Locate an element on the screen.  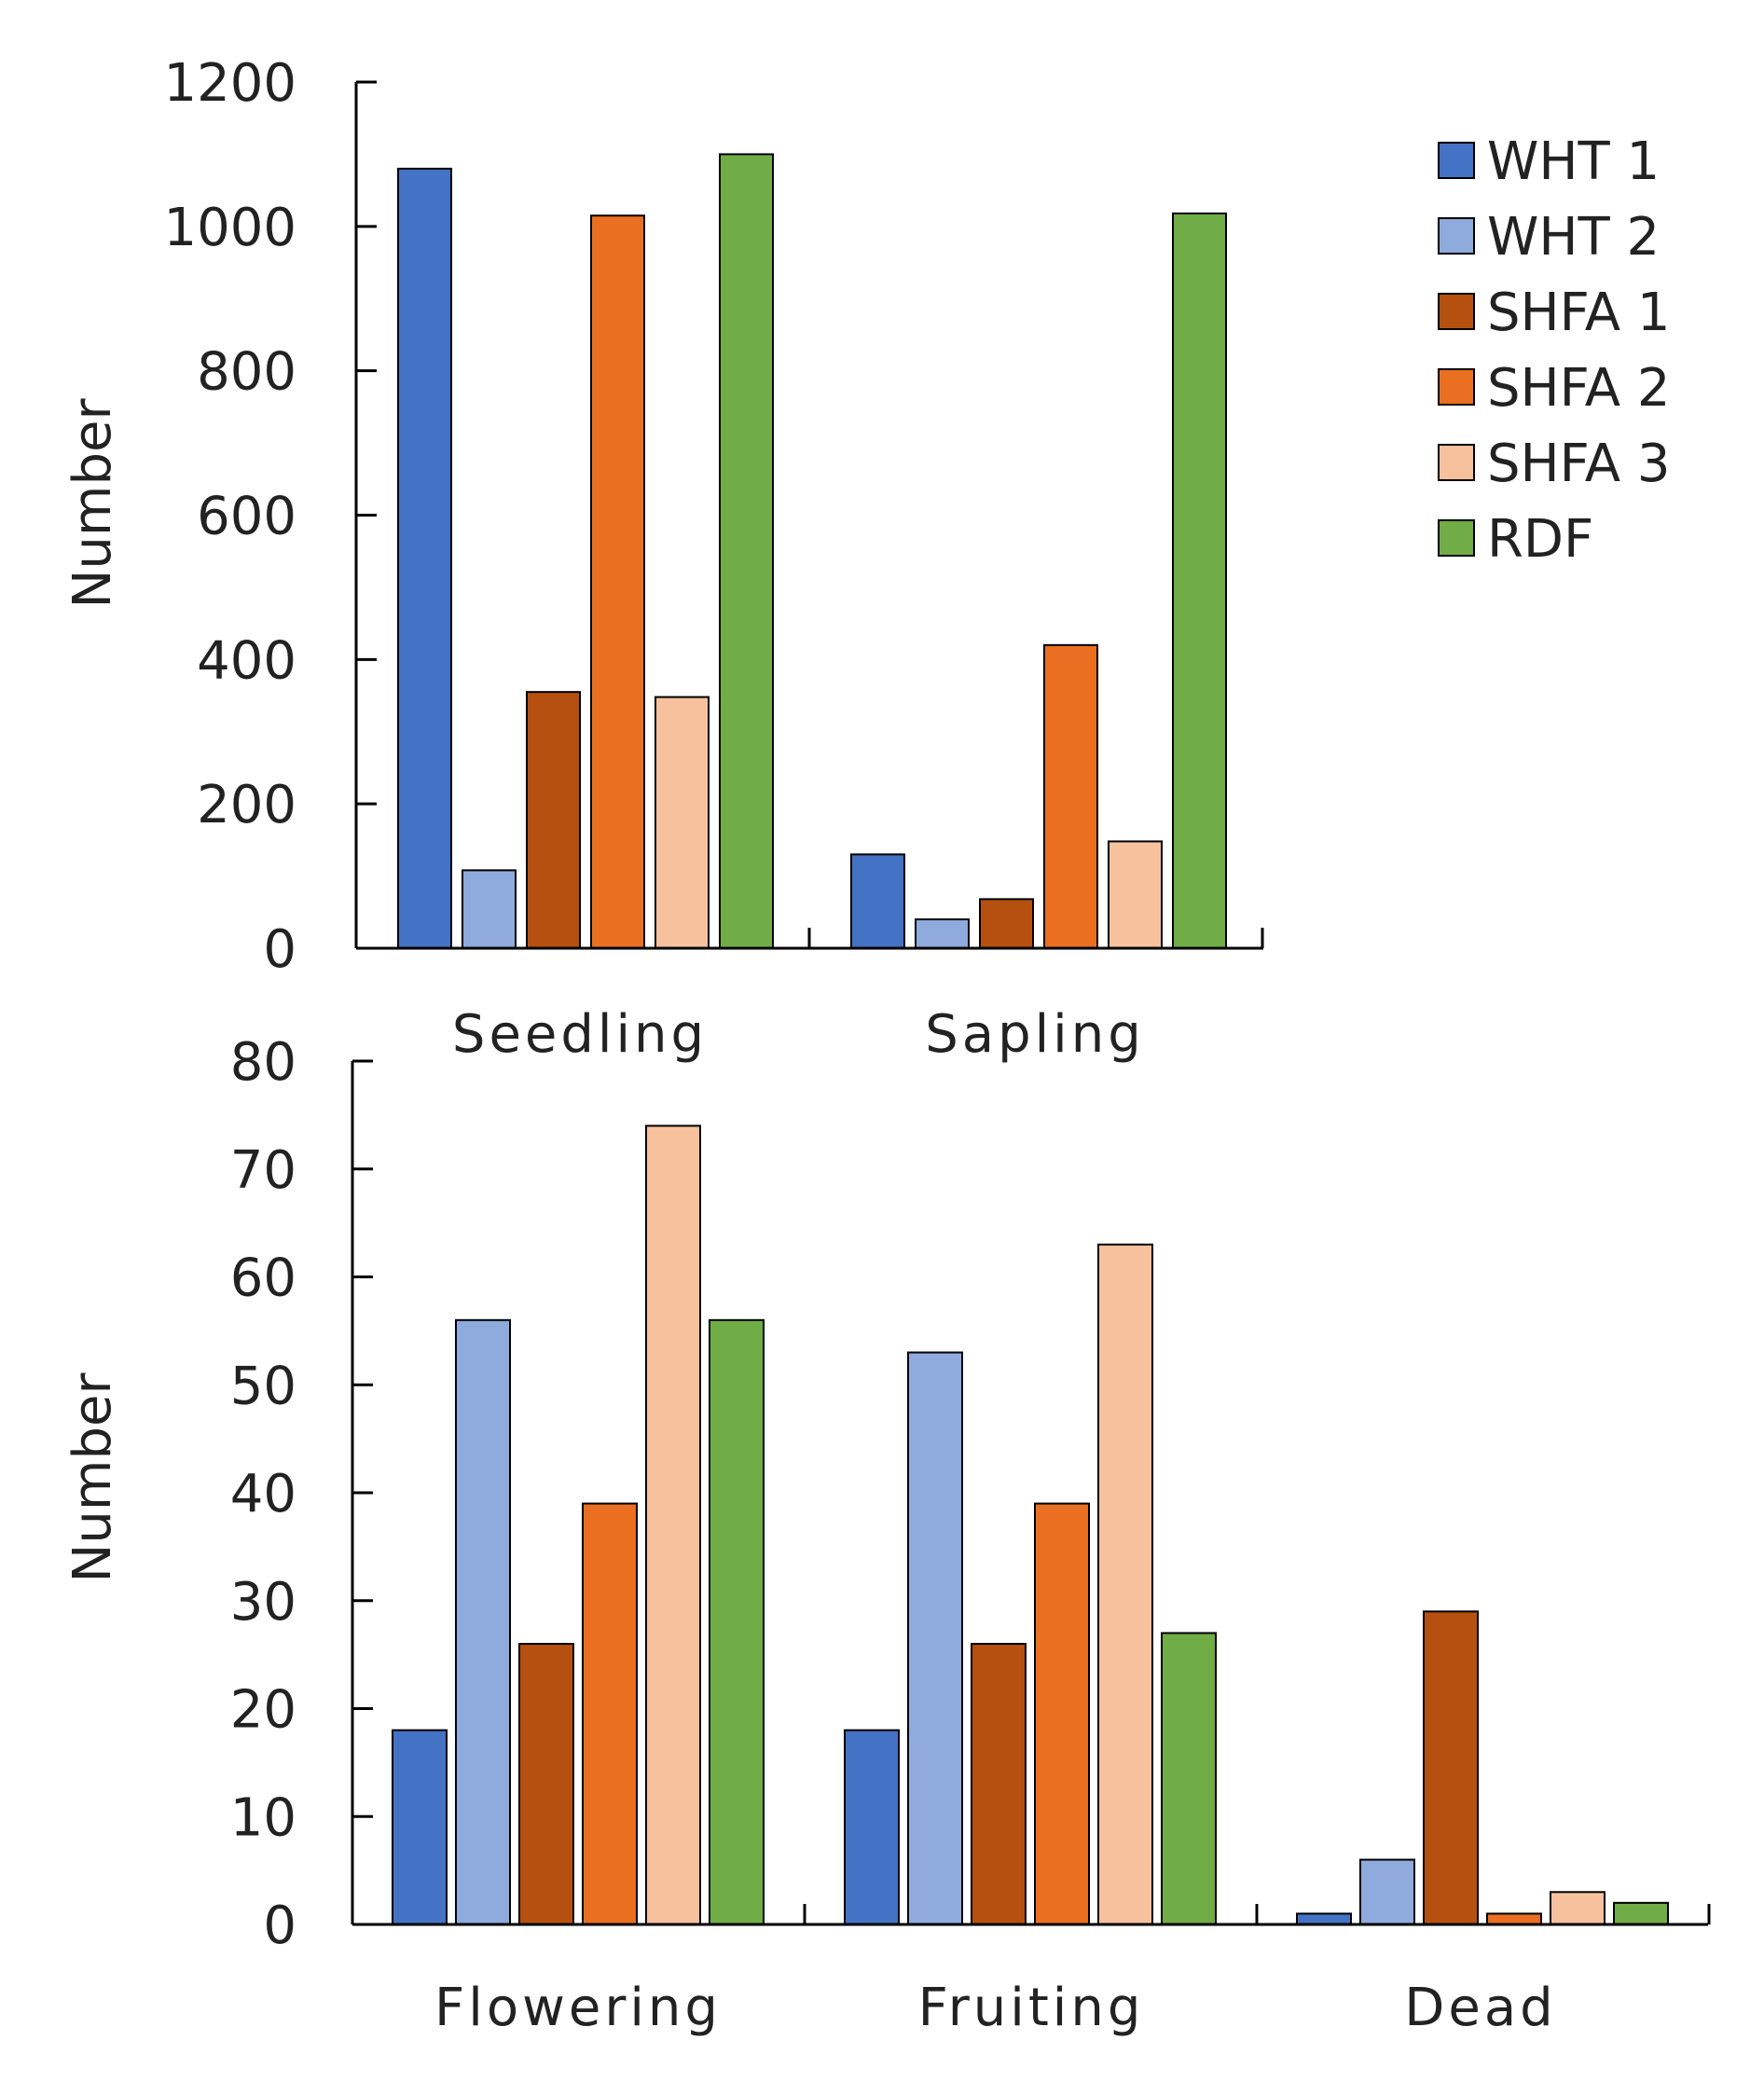
y-tick-label: 400 is located at coordinates (246, 660).